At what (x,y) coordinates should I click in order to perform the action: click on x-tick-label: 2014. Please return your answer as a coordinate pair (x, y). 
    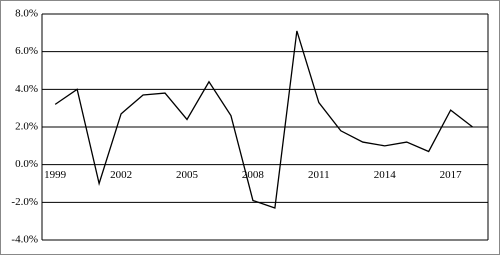
    Looking at the image, I should click on (385, 175).